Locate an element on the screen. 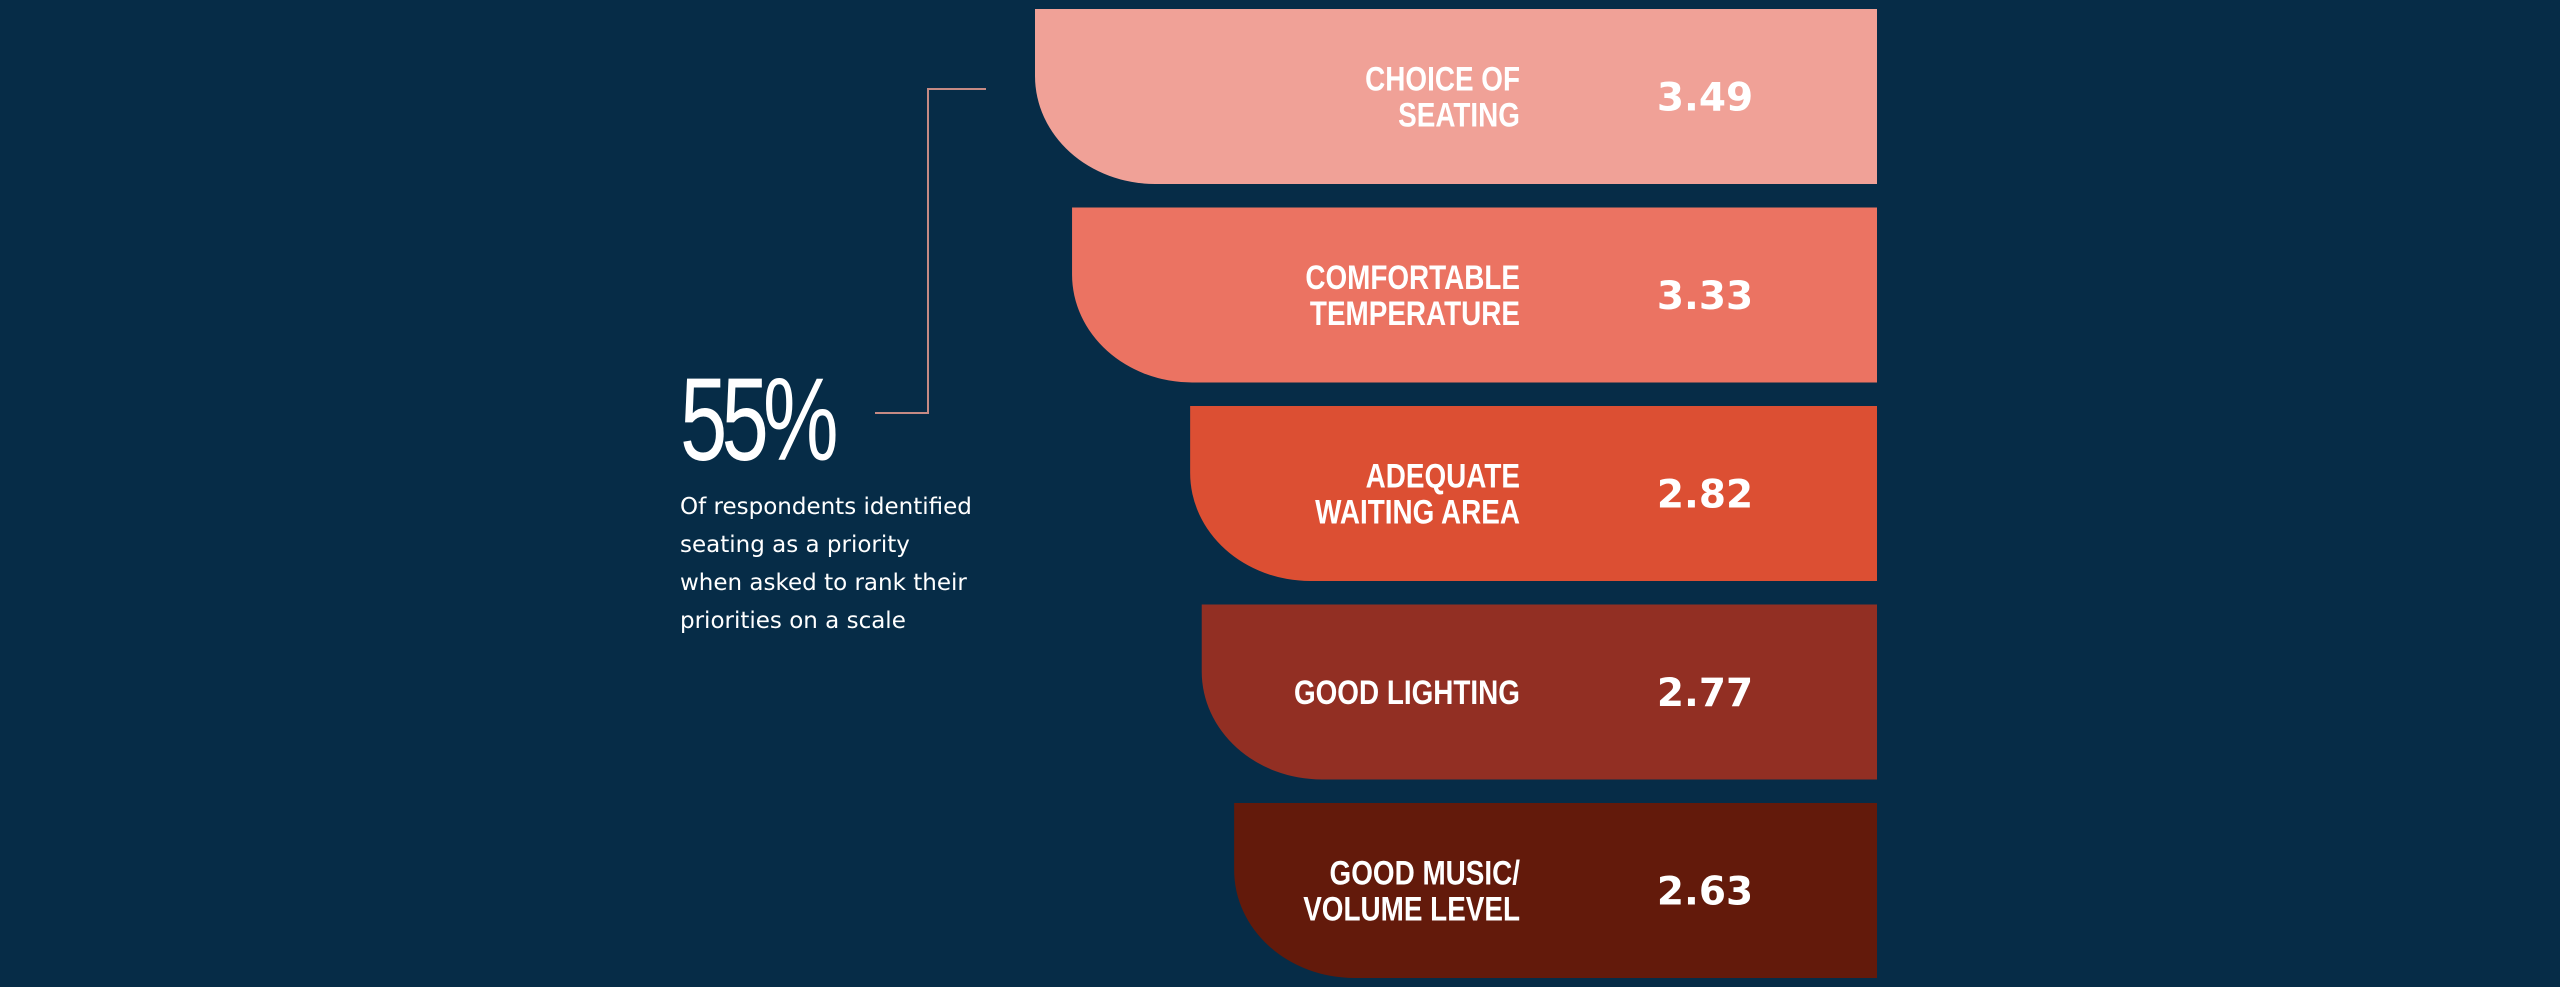 This screenshot has width=2560, height=987. bar-category-label: CHOICE OF is located at coordinates (1442, 79).